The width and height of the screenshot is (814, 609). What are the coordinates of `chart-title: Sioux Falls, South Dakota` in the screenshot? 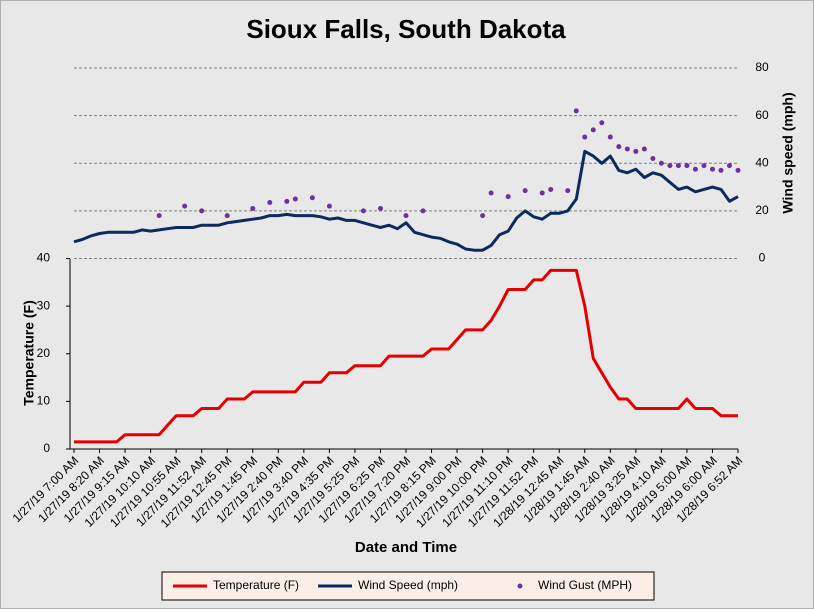 It's located at (406, 29).